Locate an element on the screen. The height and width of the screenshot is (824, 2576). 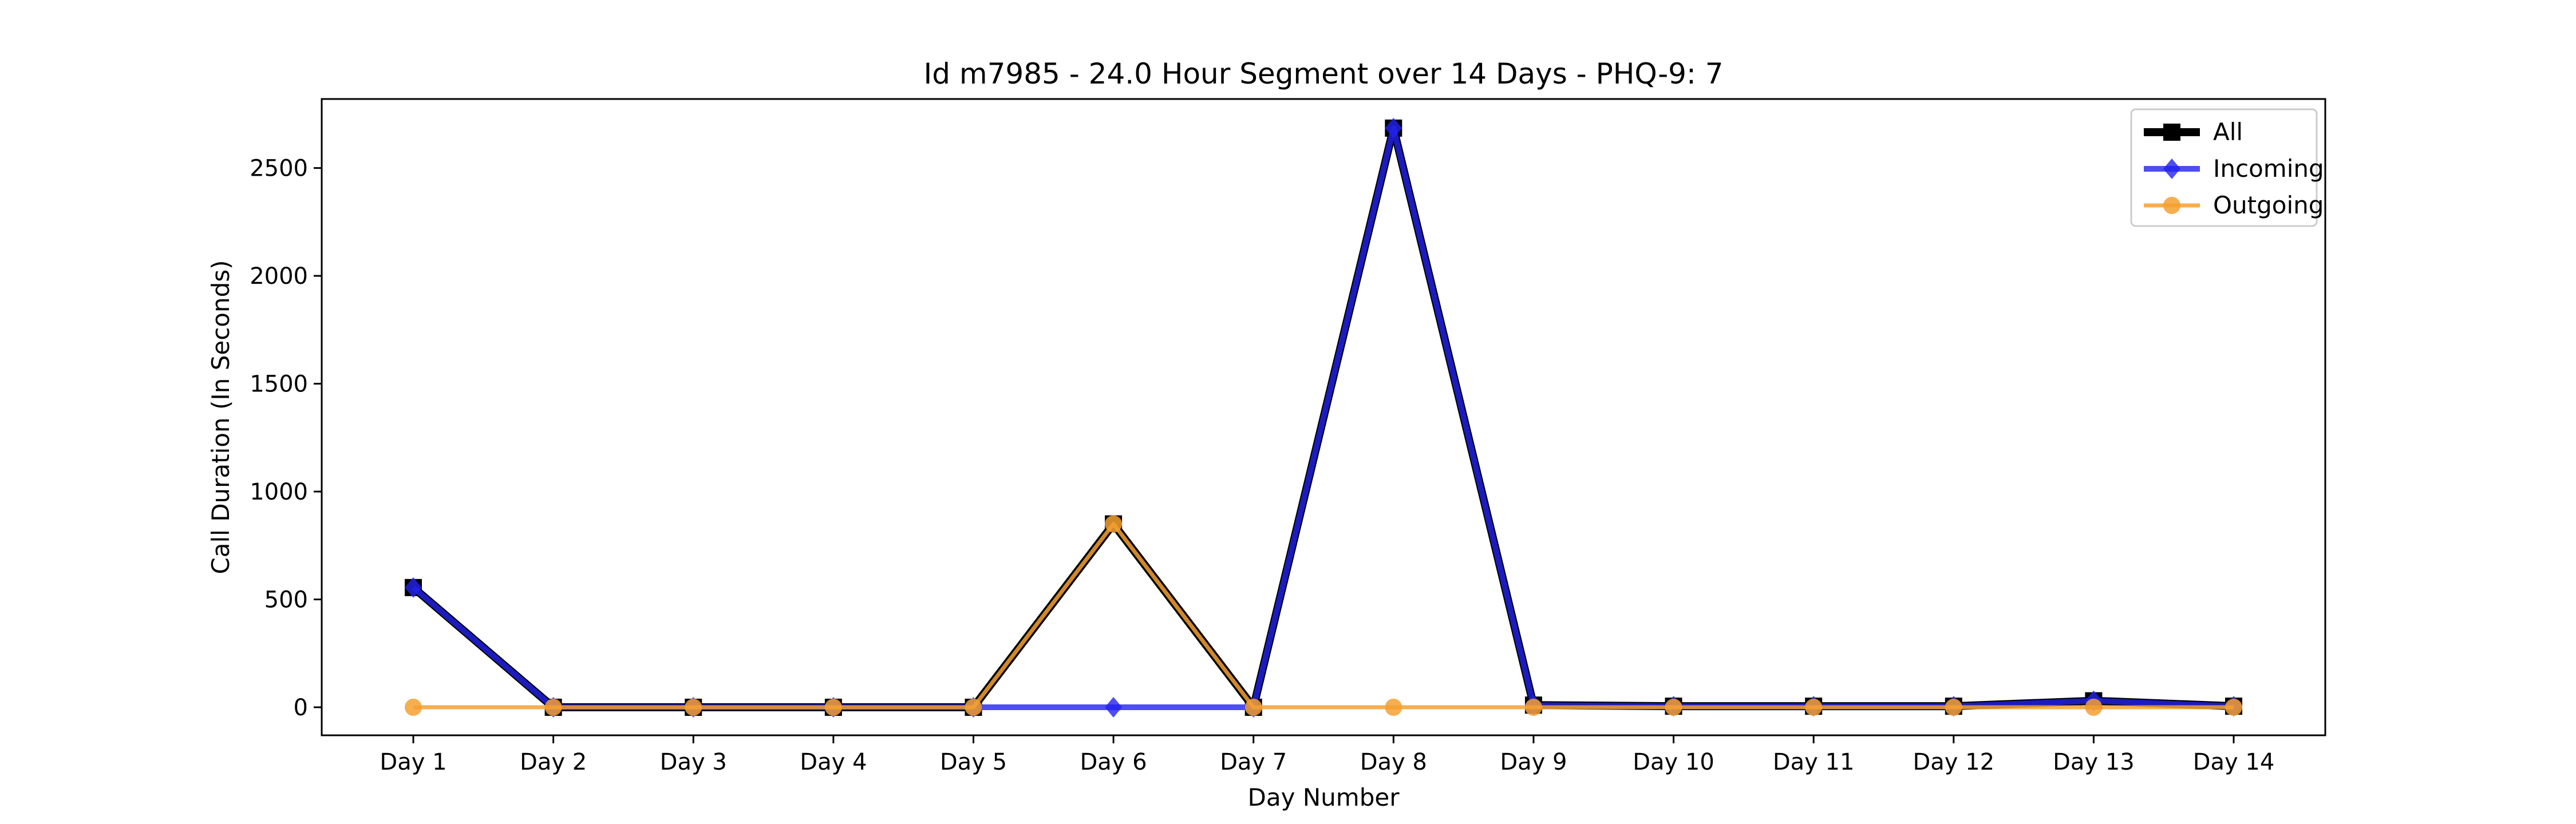
legend: All Incoming Outgoing is located at coordinates (2227, 167).